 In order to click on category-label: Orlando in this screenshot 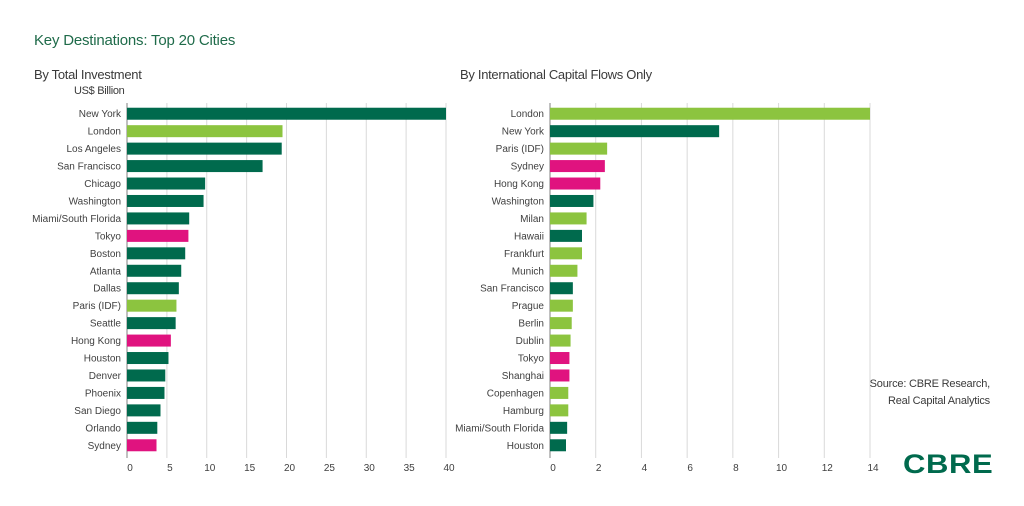, I will do `click(103, 428)`.